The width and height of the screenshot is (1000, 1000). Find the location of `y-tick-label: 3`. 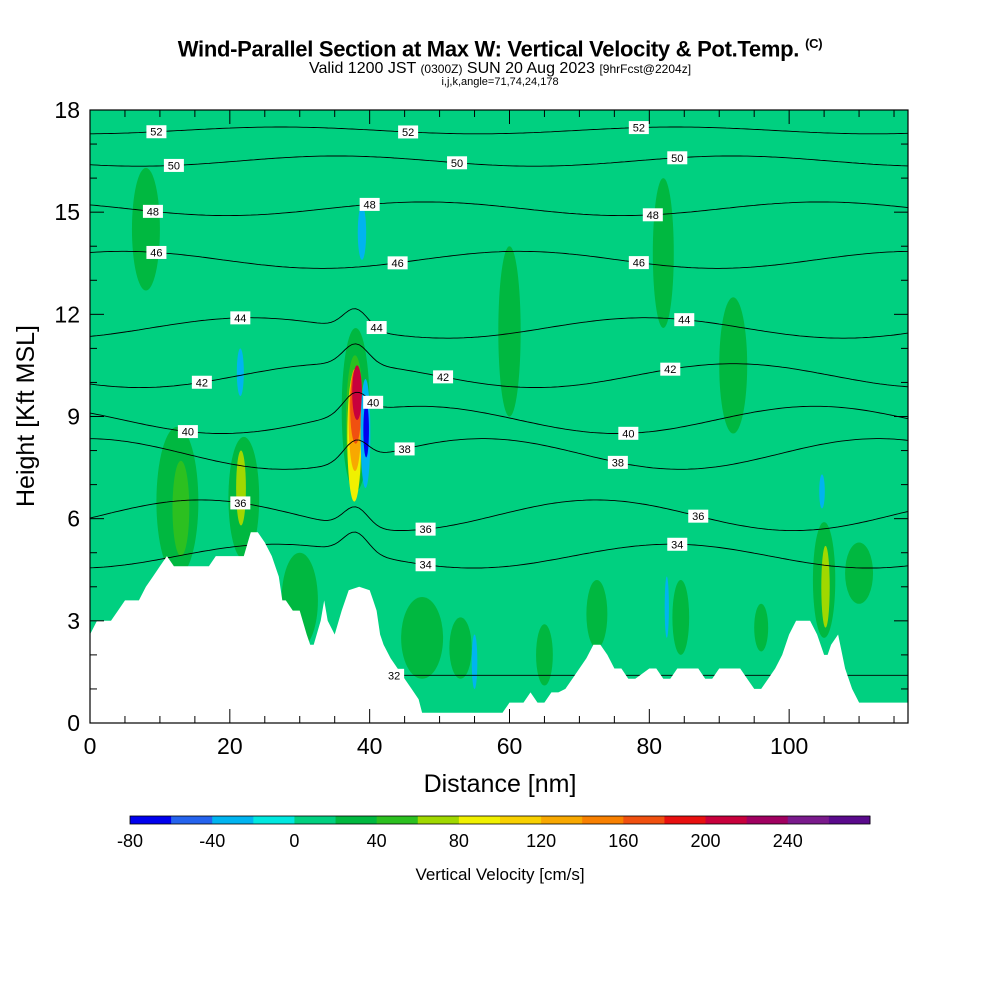

y-tick-label: 3 is located at coordinates (73, 621).